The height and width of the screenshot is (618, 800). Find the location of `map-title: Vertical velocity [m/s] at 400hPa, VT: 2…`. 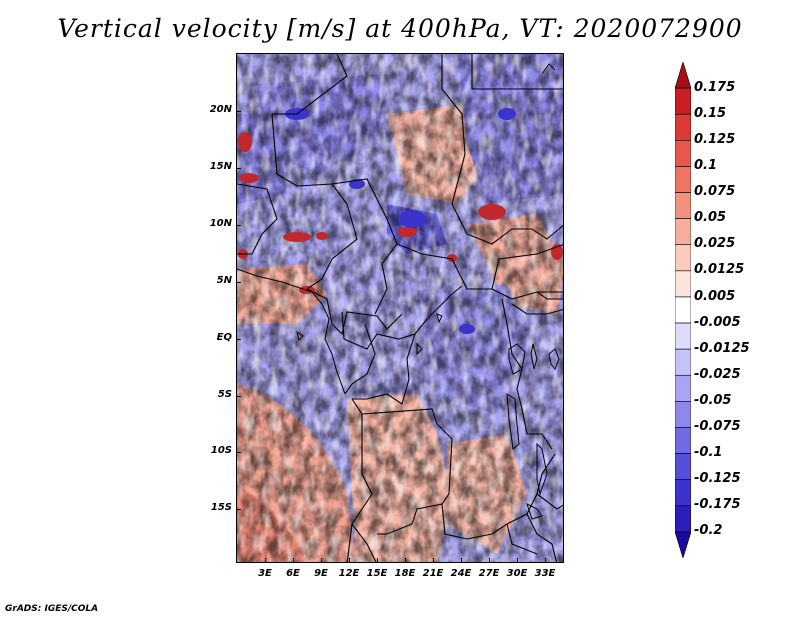

map-title: Vertical velocity [m/s] at 400hPa, VT: 2… is located at coordinates (400, 28).